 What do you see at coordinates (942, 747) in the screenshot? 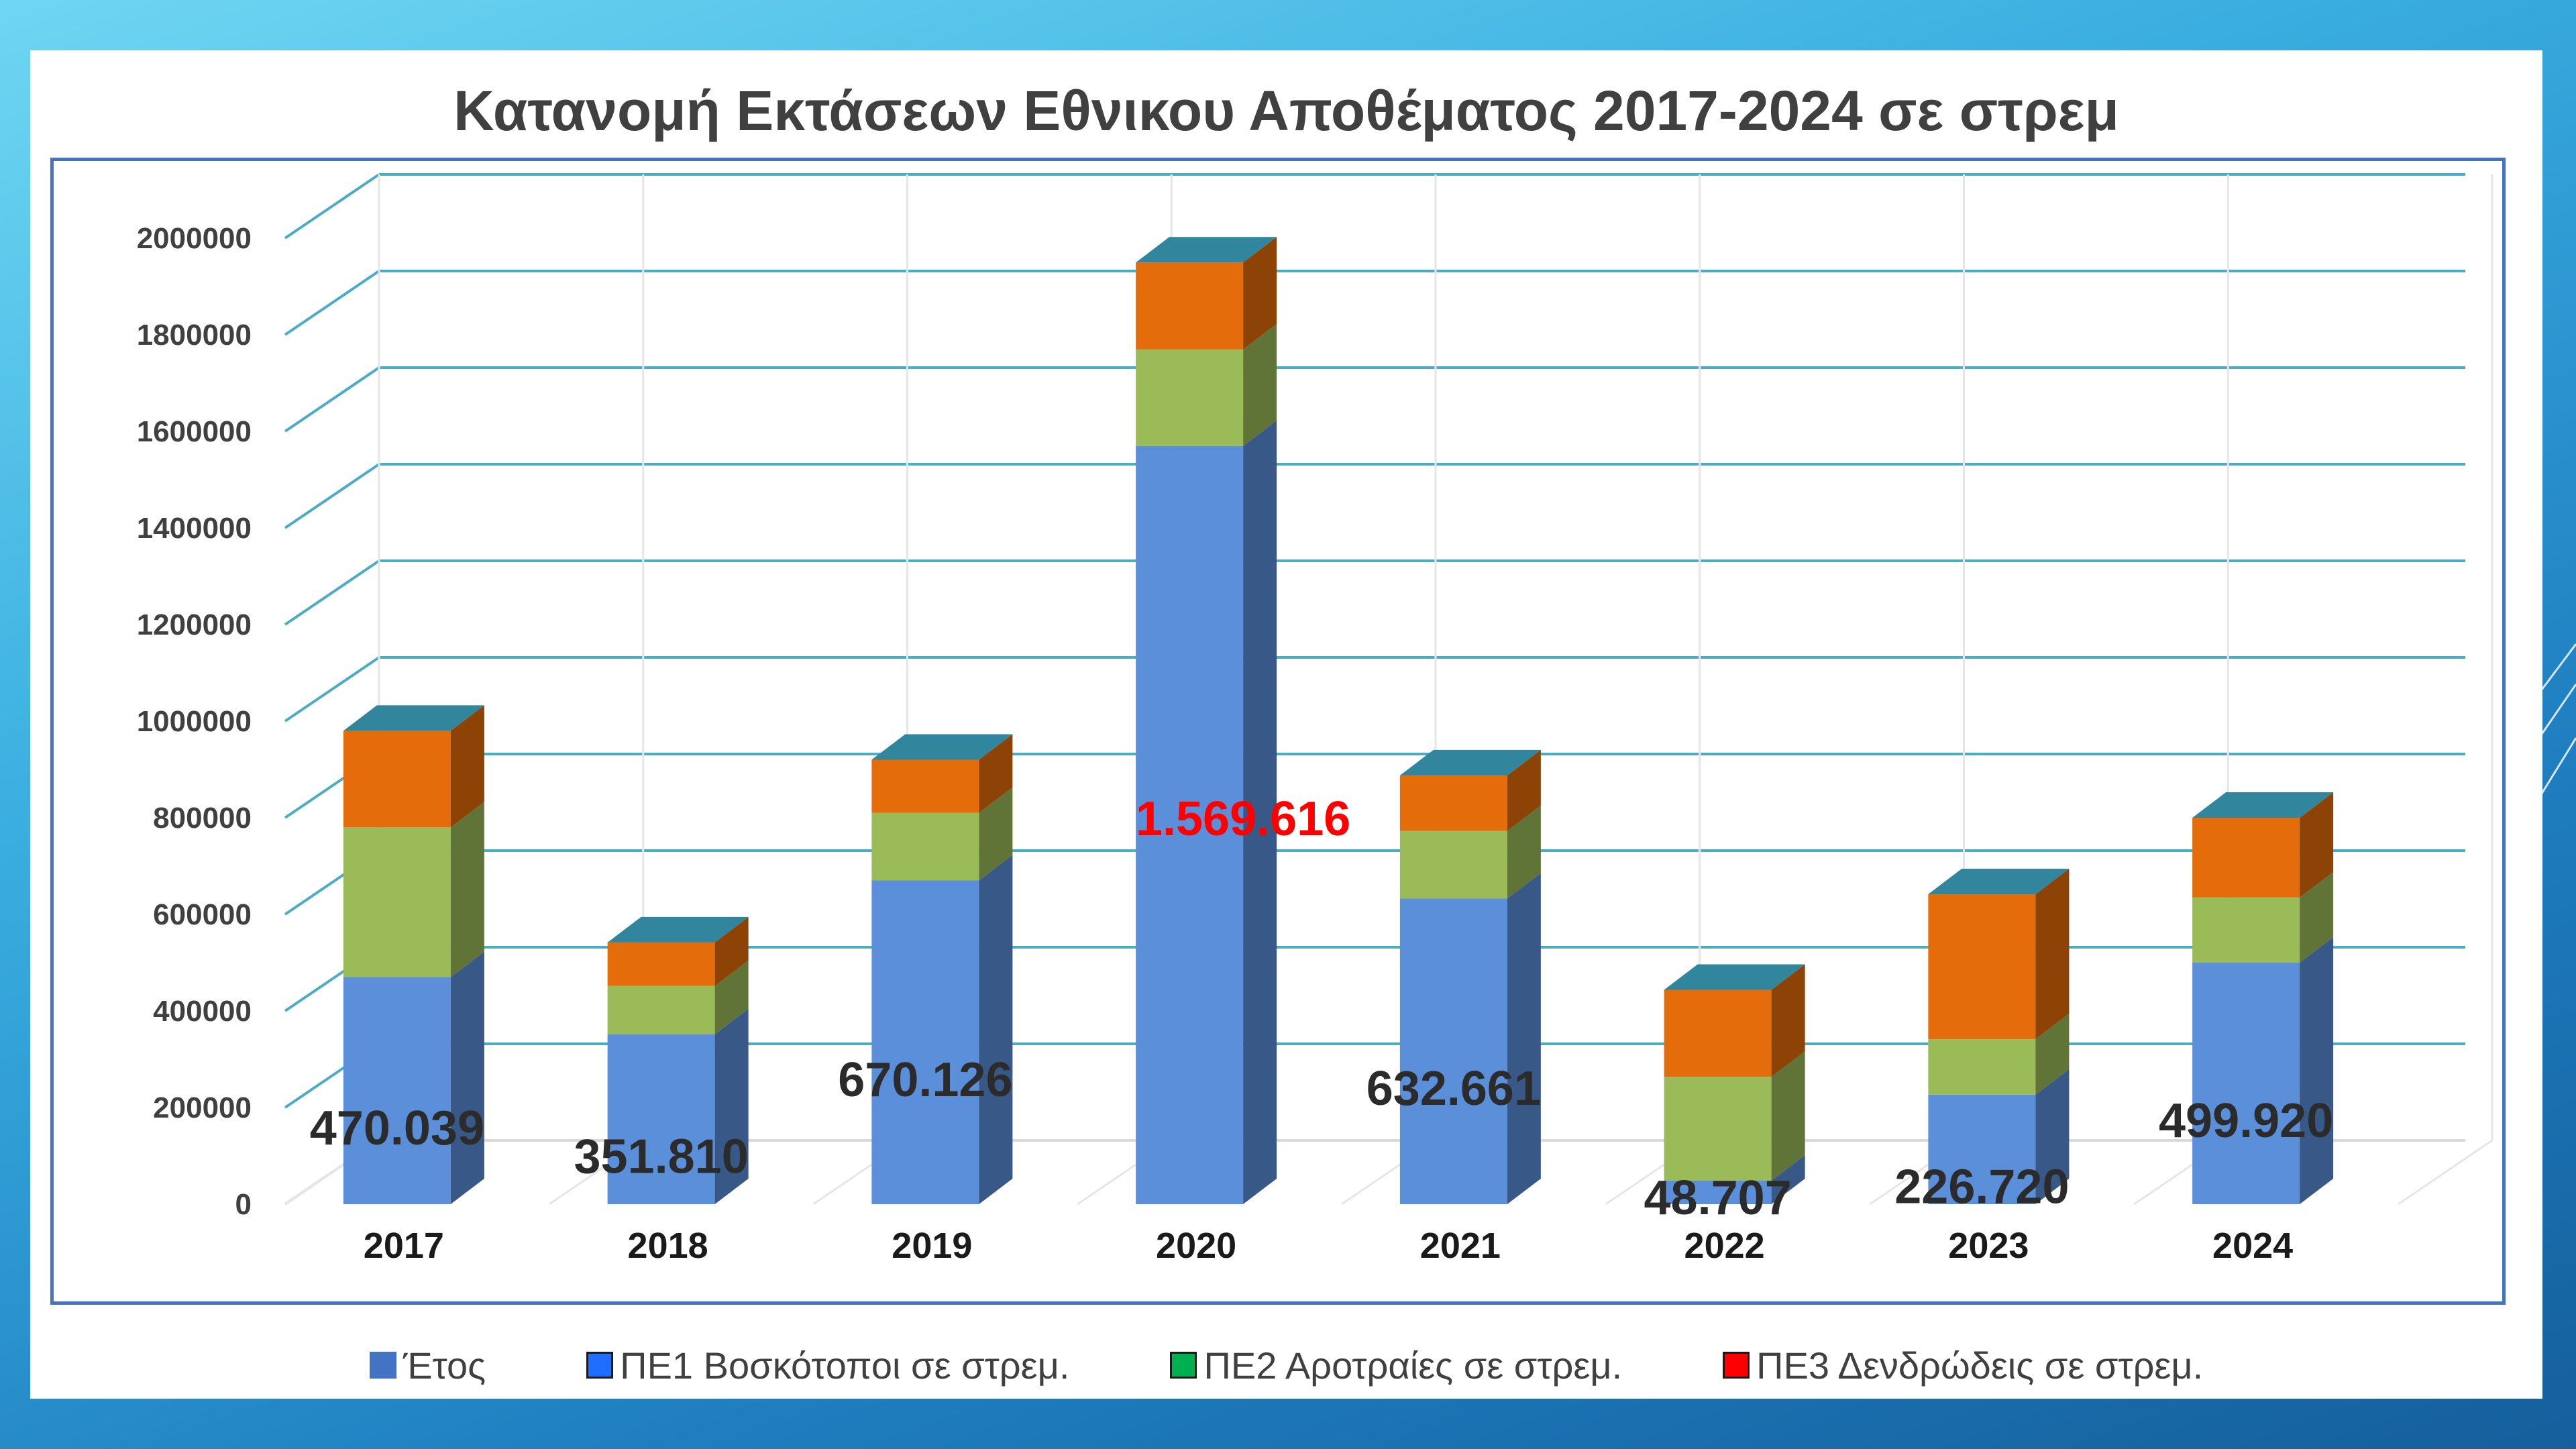
I see `bar-top-face-2019` at bounding box center [942, 747].